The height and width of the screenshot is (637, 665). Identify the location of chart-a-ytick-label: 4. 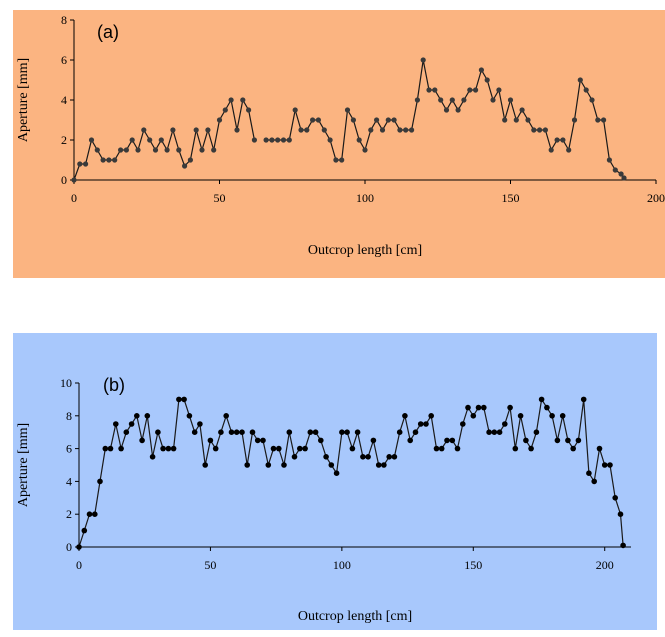
(64, 100).